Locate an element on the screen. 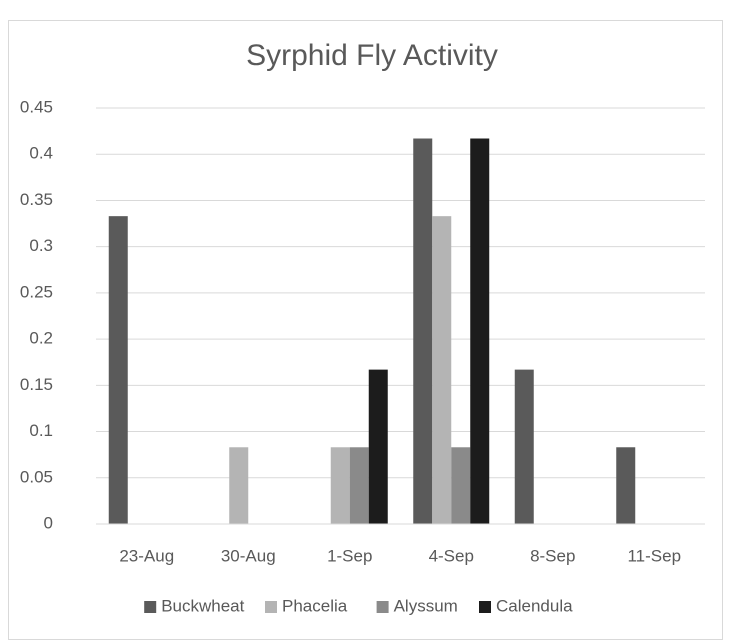 This screenshot has height=644, width=729. x-tick-label: 8-Sep is located at coordinates (552, 555).